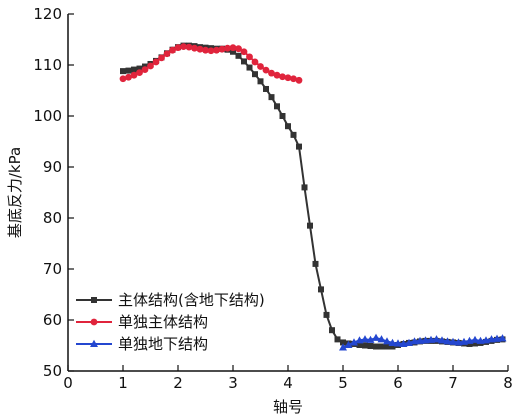 This screenshot has width=516, height=414. I want to click on legend-entry-3: 单独地下结构, so click(142, 344).